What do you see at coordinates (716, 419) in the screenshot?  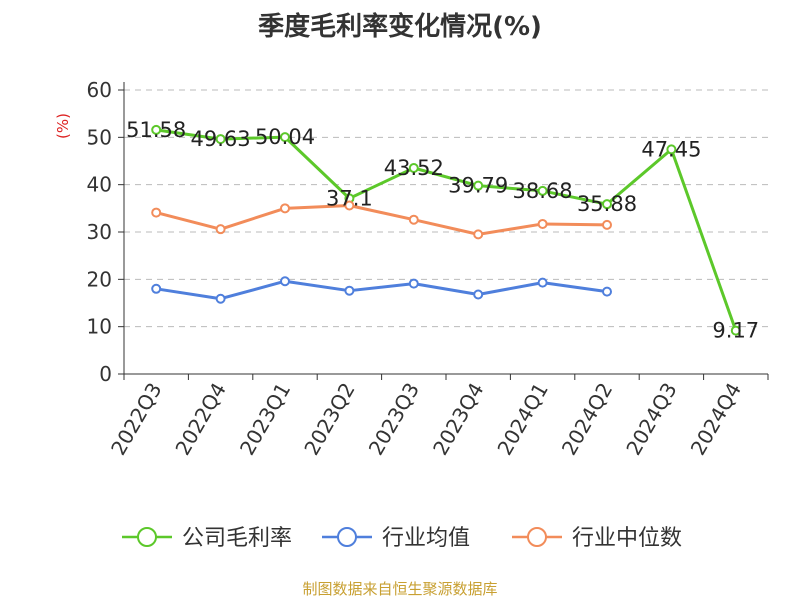 I see `x-tick-label: 2024Q4` at bounding box center [716, 419].